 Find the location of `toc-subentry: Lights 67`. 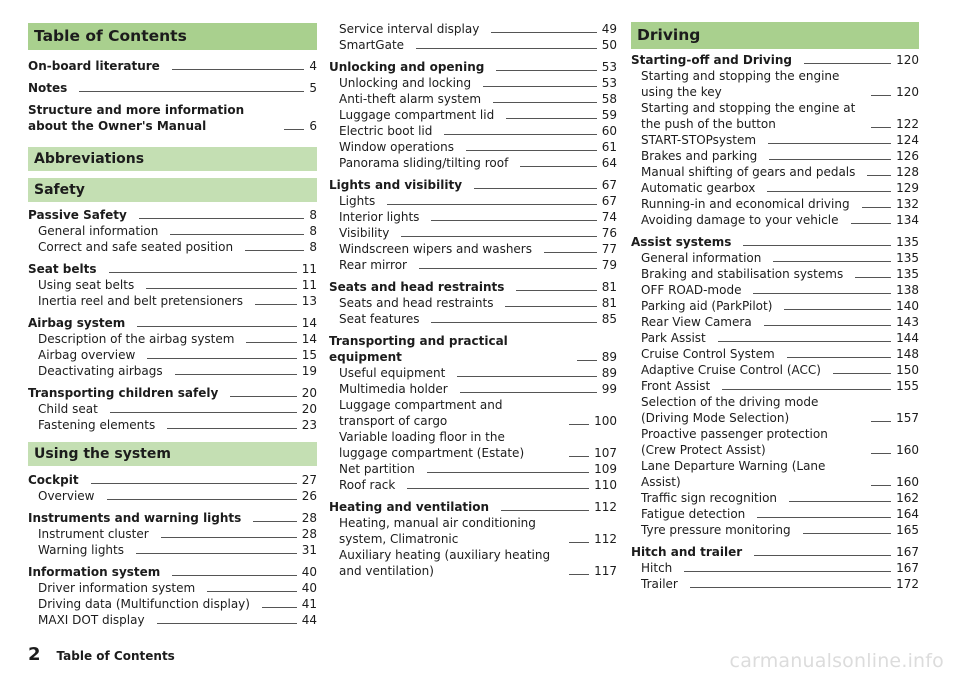

toc-subentry: Lights 67 is located at coordinates (473, 201).